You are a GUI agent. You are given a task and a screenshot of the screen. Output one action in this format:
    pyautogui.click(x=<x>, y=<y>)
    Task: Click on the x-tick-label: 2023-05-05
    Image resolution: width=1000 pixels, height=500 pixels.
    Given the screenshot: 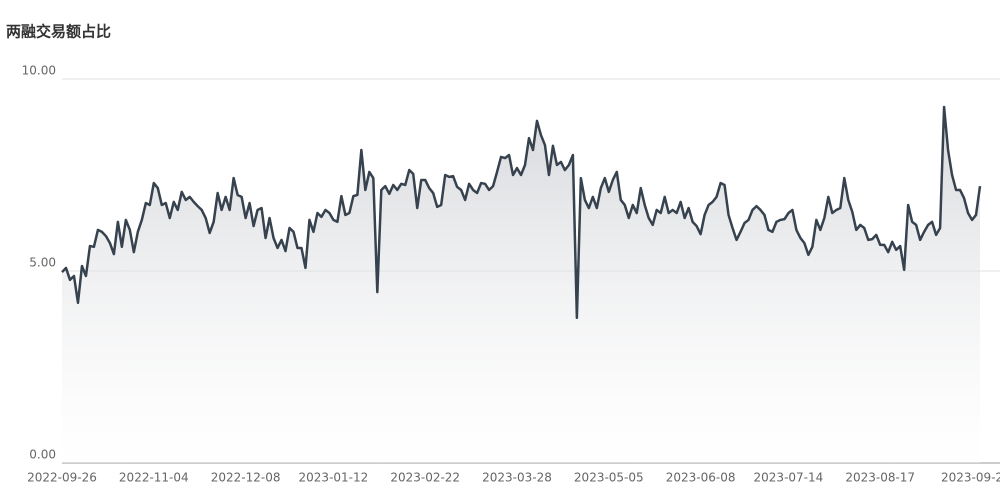 What is the action you would take?
    pyautogui.click(x=609, y=478)
    